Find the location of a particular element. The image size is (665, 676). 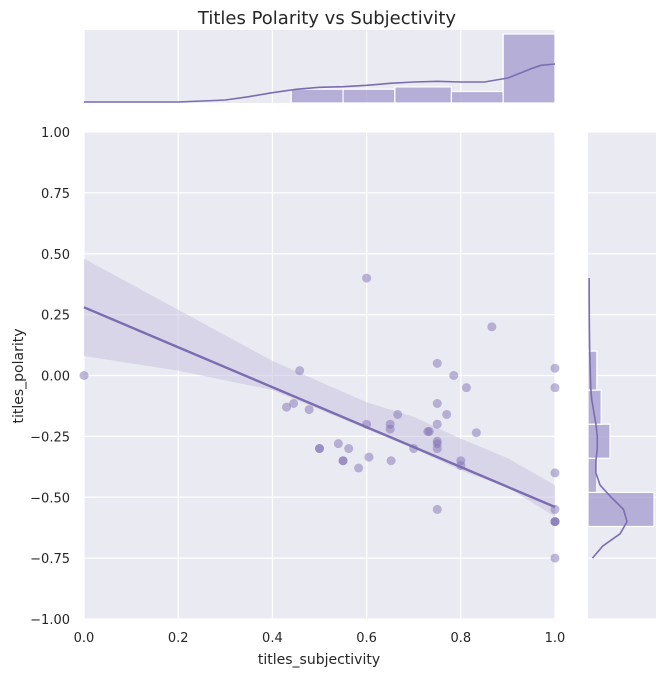

y-tick-label: 0.00 is located at coordinates (55, 377).